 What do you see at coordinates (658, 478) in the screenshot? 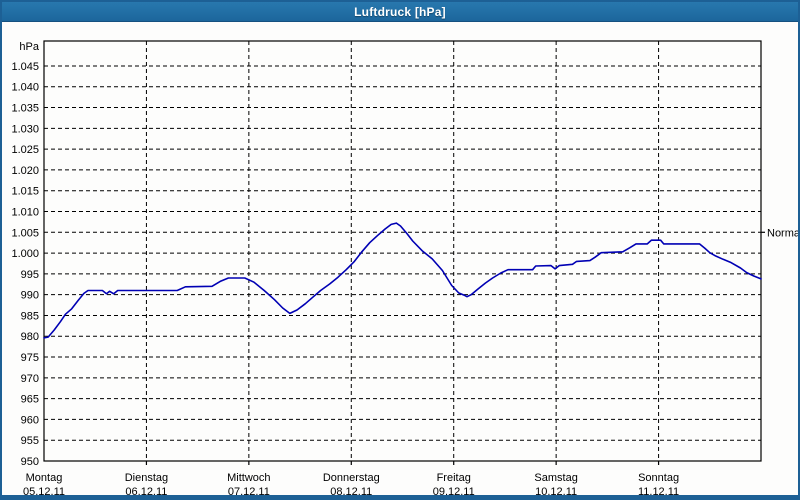
I see `x-weekday-label: Sonntag` at bounding box center [658, 478].